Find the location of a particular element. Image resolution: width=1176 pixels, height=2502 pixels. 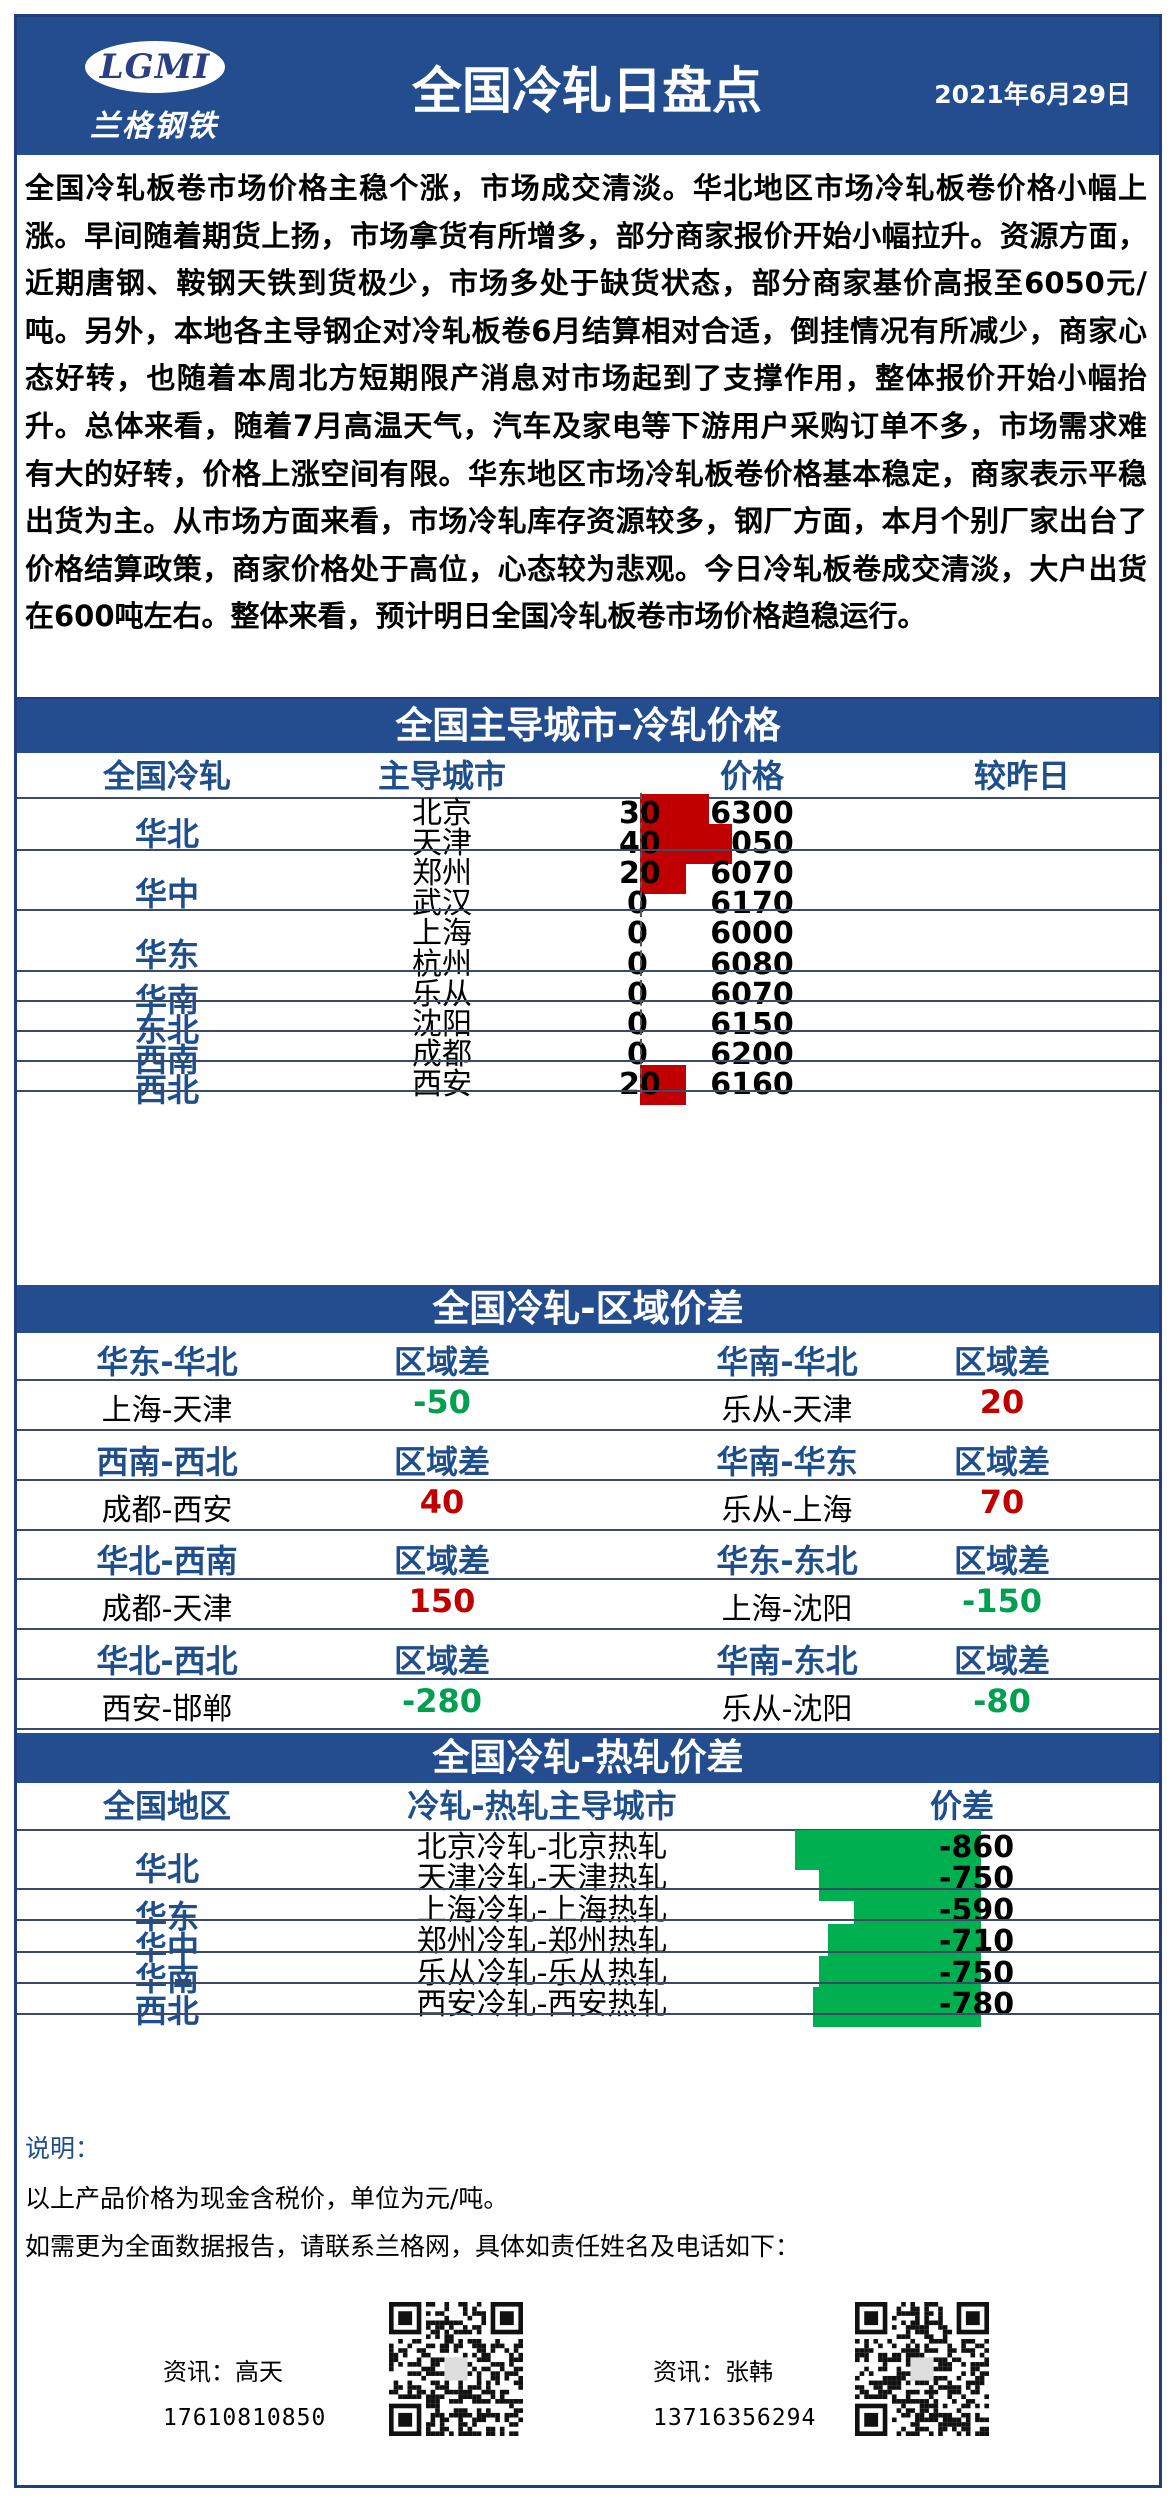

logo-oval is located at coordinates (155, 67).